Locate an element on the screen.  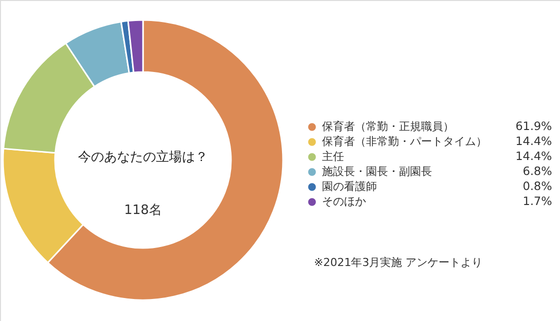
legend-label: 施設長・園長・副園長 is located at coordinates (377, 171).